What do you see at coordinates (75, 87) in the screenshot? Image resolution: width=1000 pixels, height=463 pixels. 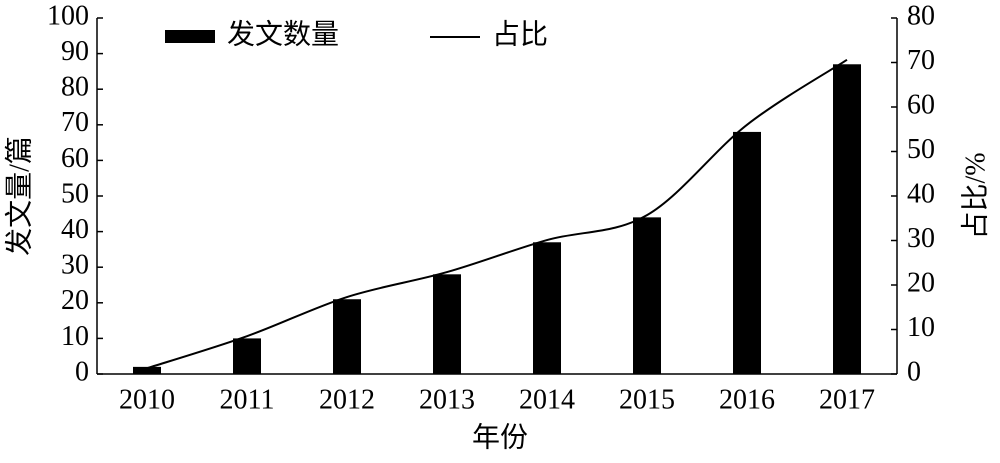 I see `y-tick-label: 80` at bounding box center [75, 87].